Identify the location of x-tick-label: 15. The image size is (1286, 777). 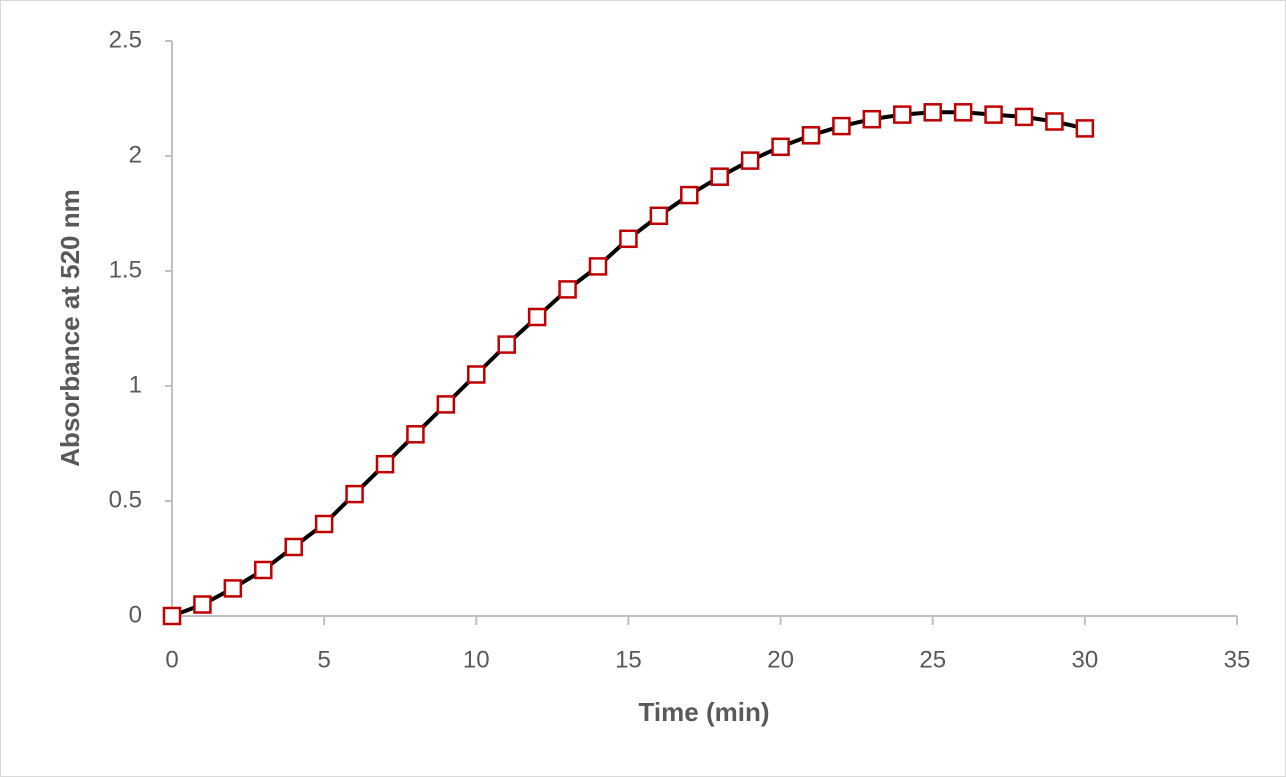
(628, 659).